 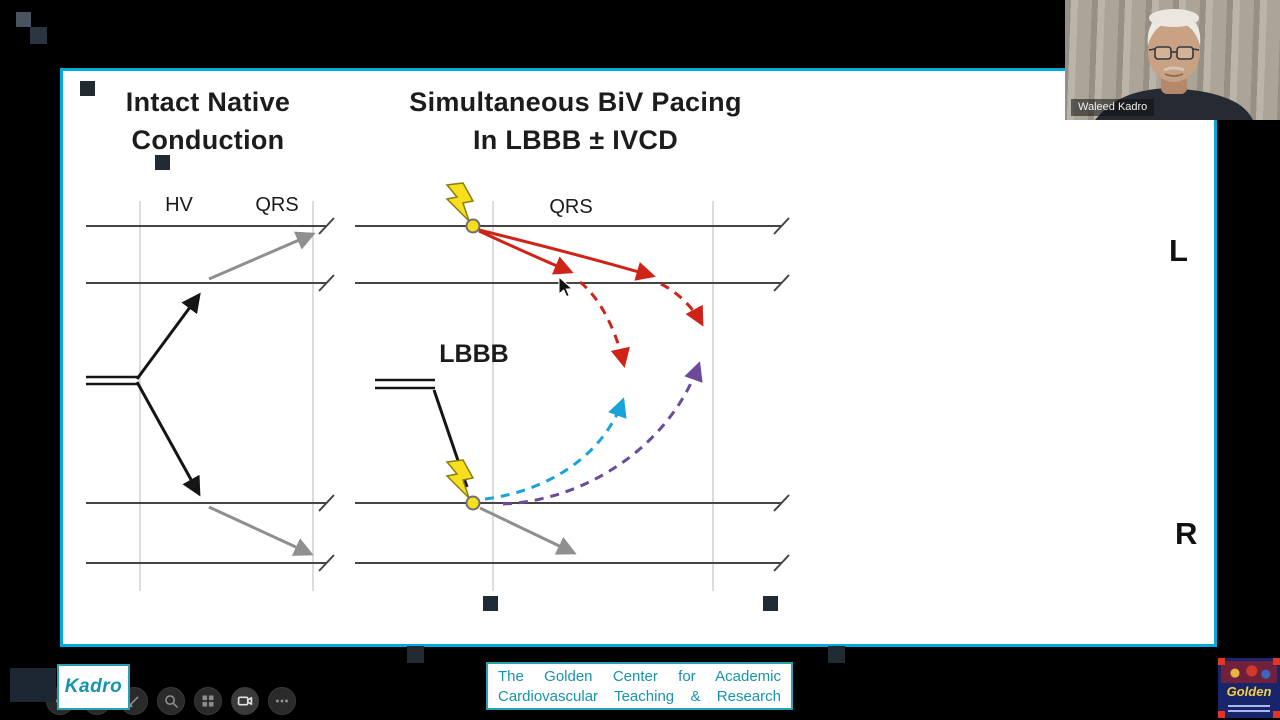 I want to click on qrs-left-label: QRS, so click(x=276, y=205).